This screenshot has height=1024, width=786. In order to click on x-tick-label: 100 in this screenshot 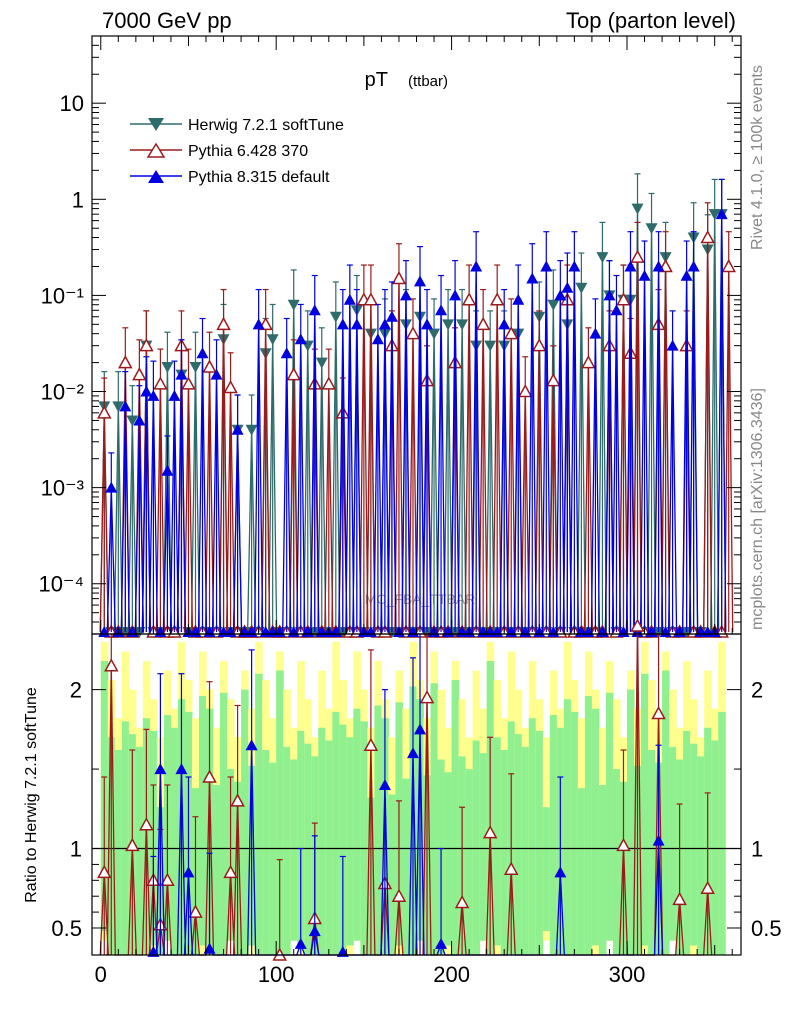, I will do `click(276, 974)`.